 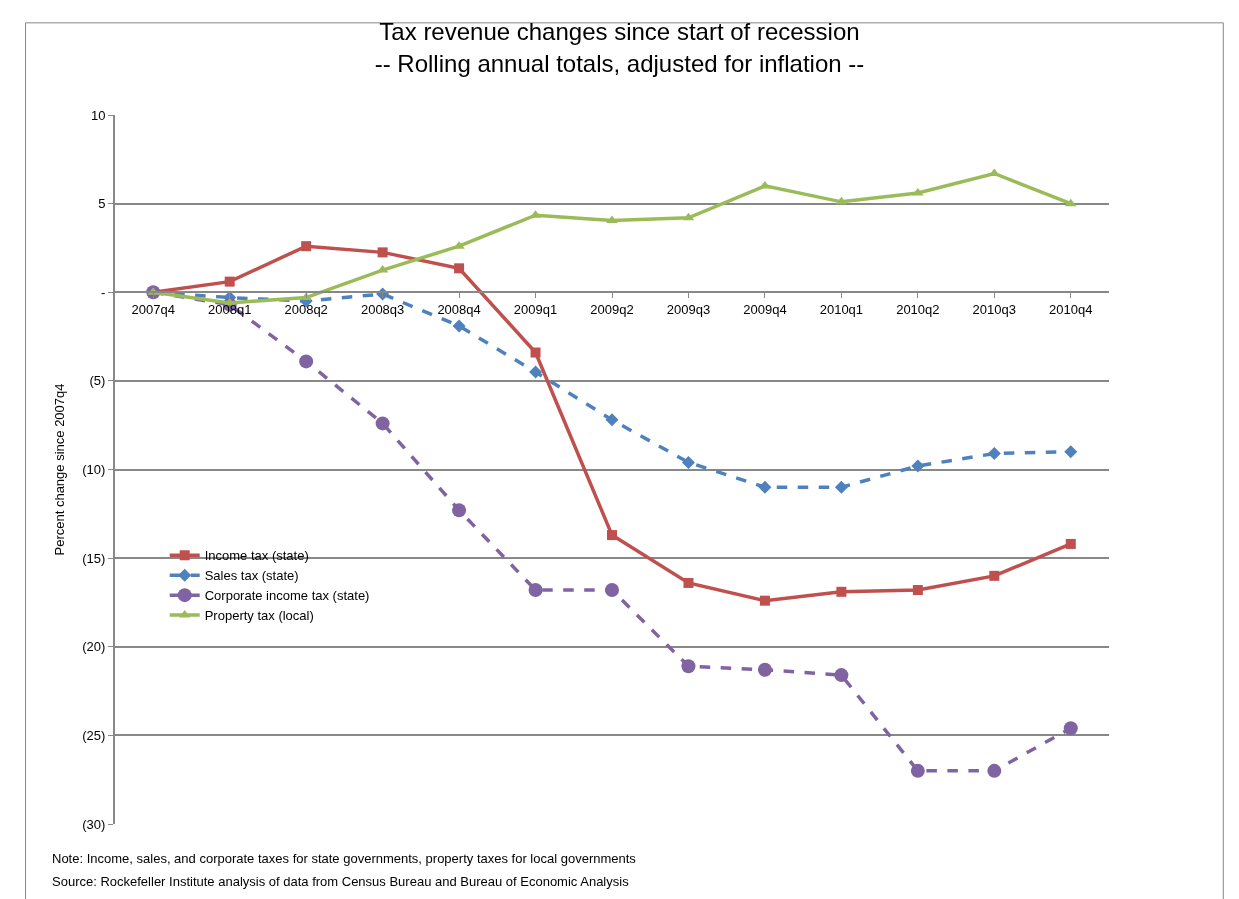 What do you see at coordinates (256, 556) in the screenshot?
I see `legend-label: Income tax (state)` at bounding box center [256, 556].